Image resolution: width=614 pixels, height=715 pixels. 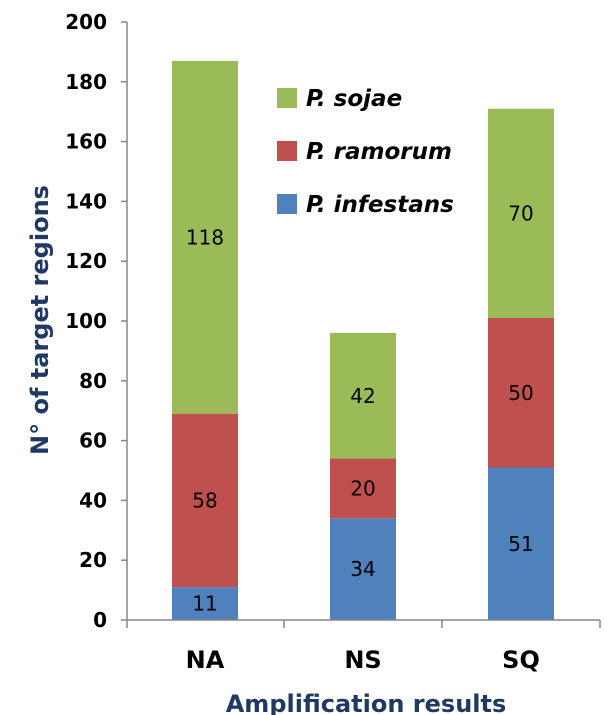 What do you see at coordinates (366, 702) in the screenshot?
I see `x-axis-title: Amplification results` at bounding box center [366, 702].